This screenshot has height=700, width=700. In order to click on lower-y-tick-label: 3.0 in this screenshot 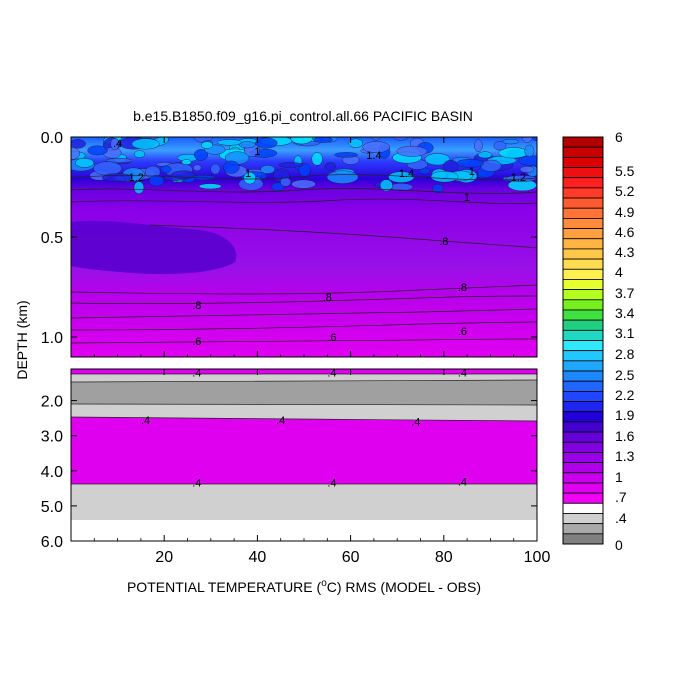, I will do `click(52, 437)`.